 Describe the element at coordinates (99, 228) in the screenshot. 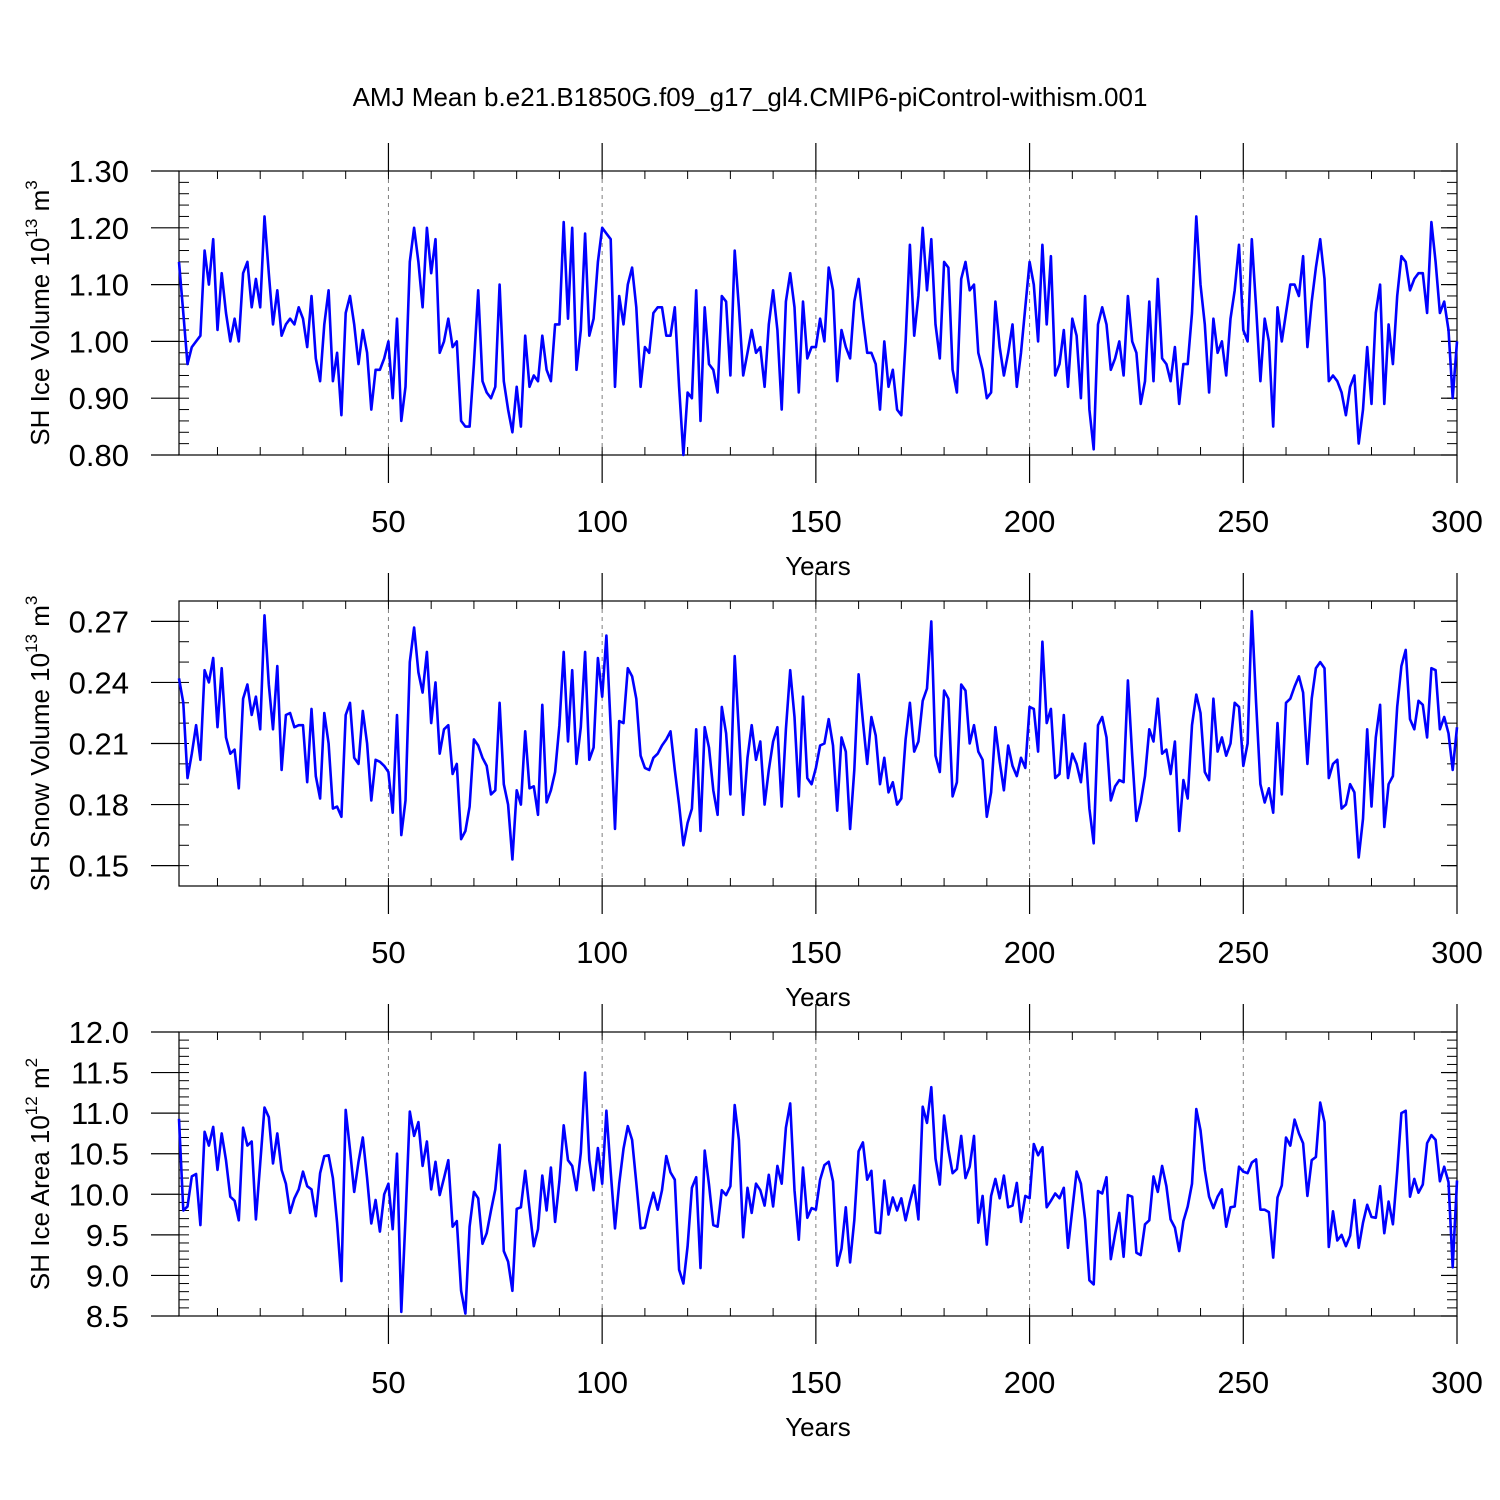

I see `y-tick-label: 1.20` at that location.